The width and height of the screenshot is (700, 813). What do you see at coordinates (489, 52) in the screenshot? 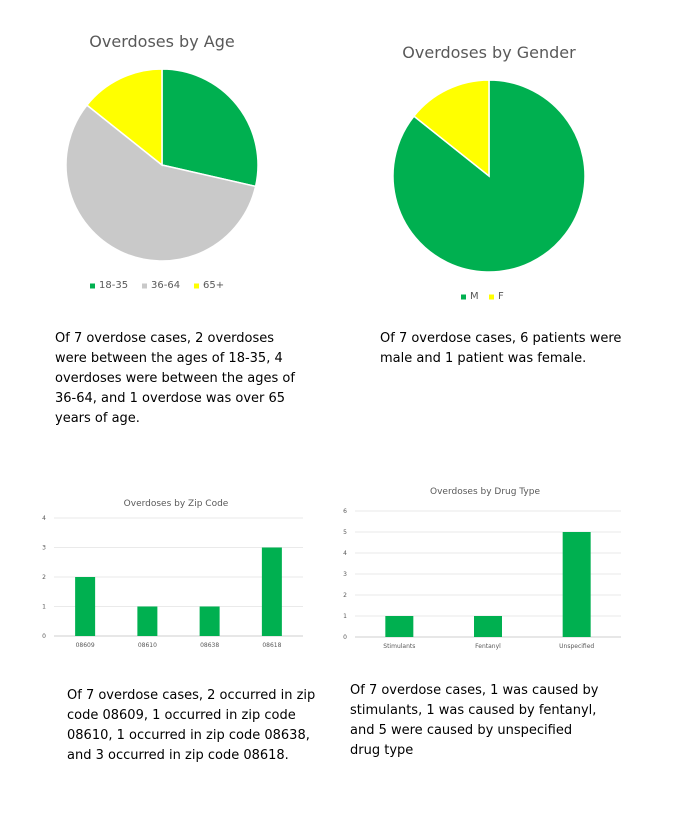
I see `chart-title: Overdoses by Gender` at bounding box center [489, 52].